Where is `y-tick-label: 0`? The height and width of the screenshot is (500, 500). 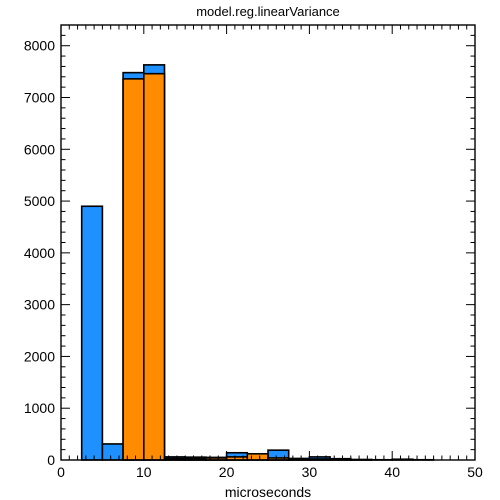 y-tick-label: 0 is located at coordinates (51, 460).